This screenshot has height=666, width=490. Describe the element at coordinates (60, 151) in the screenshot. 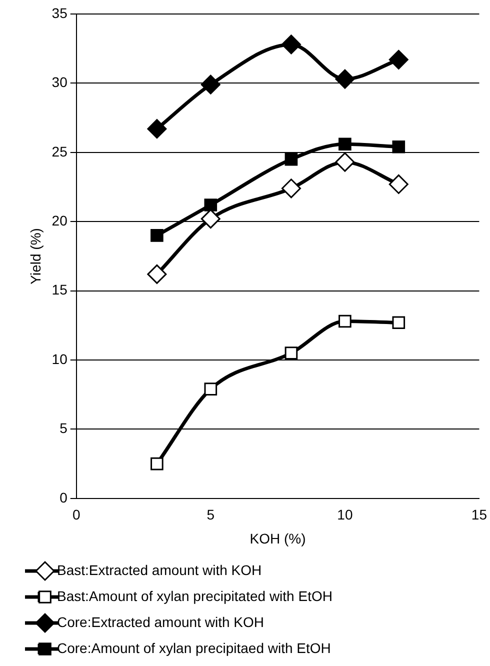

I see `y-tick-label: 25` at that location.